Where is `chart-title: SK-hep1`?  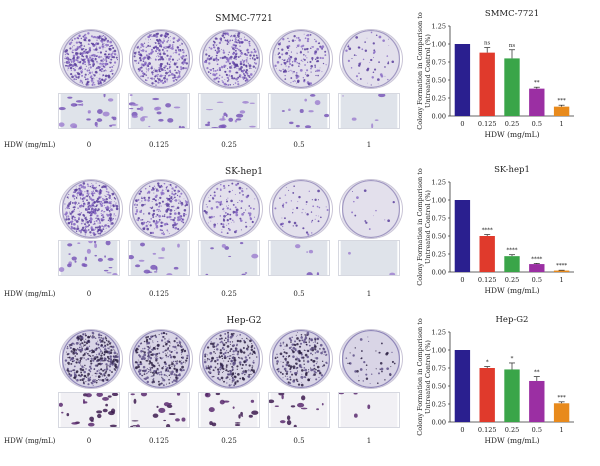
chart-title: SK-hep1 is located at coordinates (512, 170).